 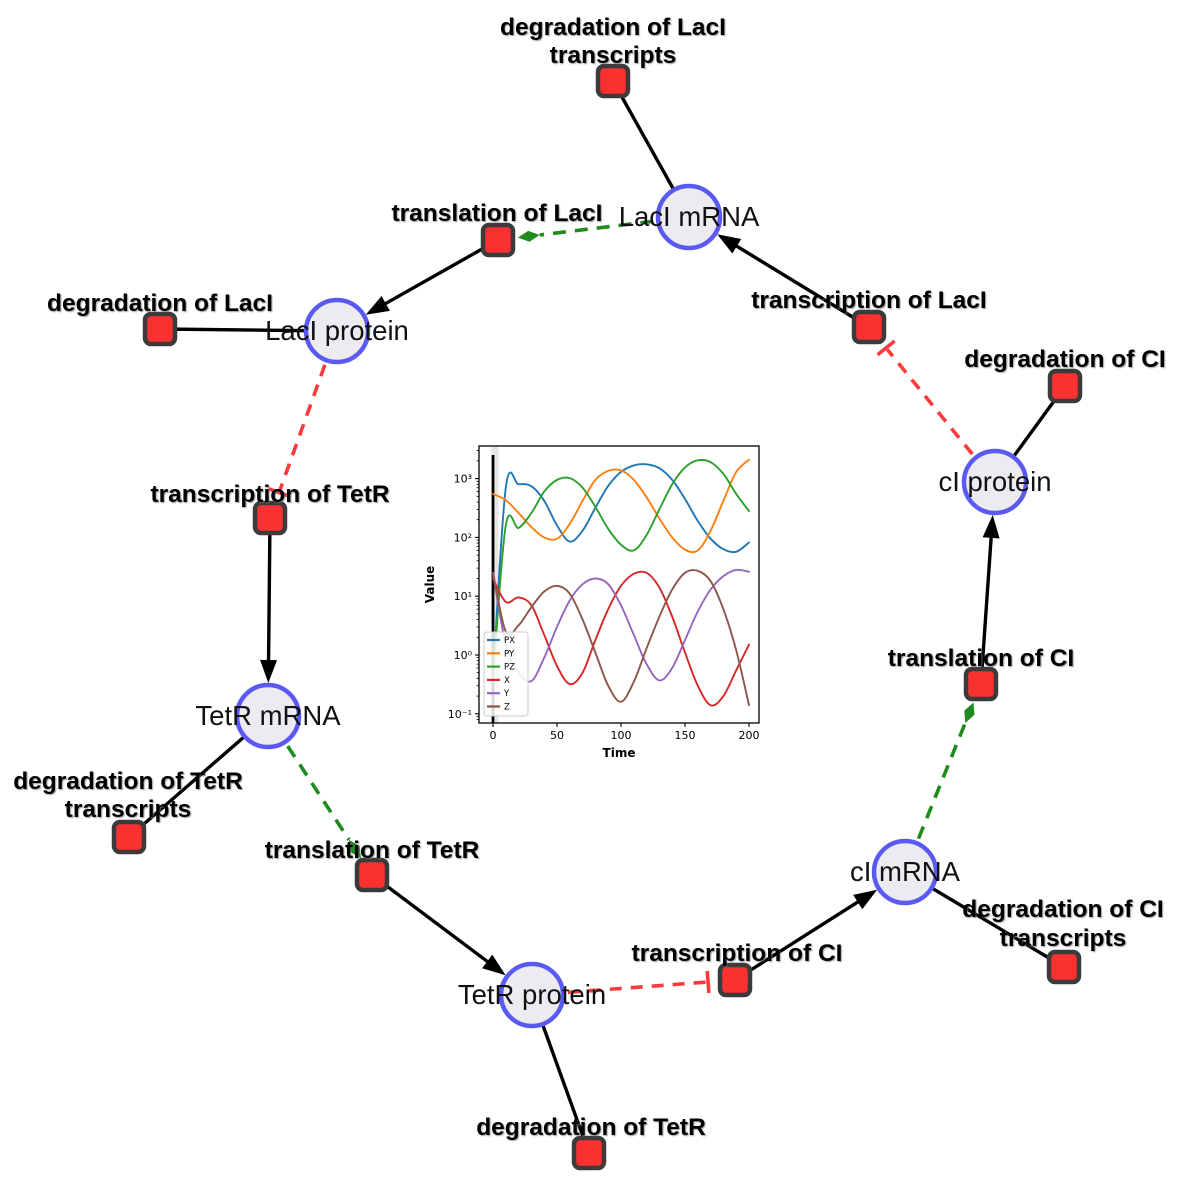 What do you see at coordinates (432, 276) in the screenshot?
I see `edge-translation-laci--laci-protein` at bounding box center [432, 276].